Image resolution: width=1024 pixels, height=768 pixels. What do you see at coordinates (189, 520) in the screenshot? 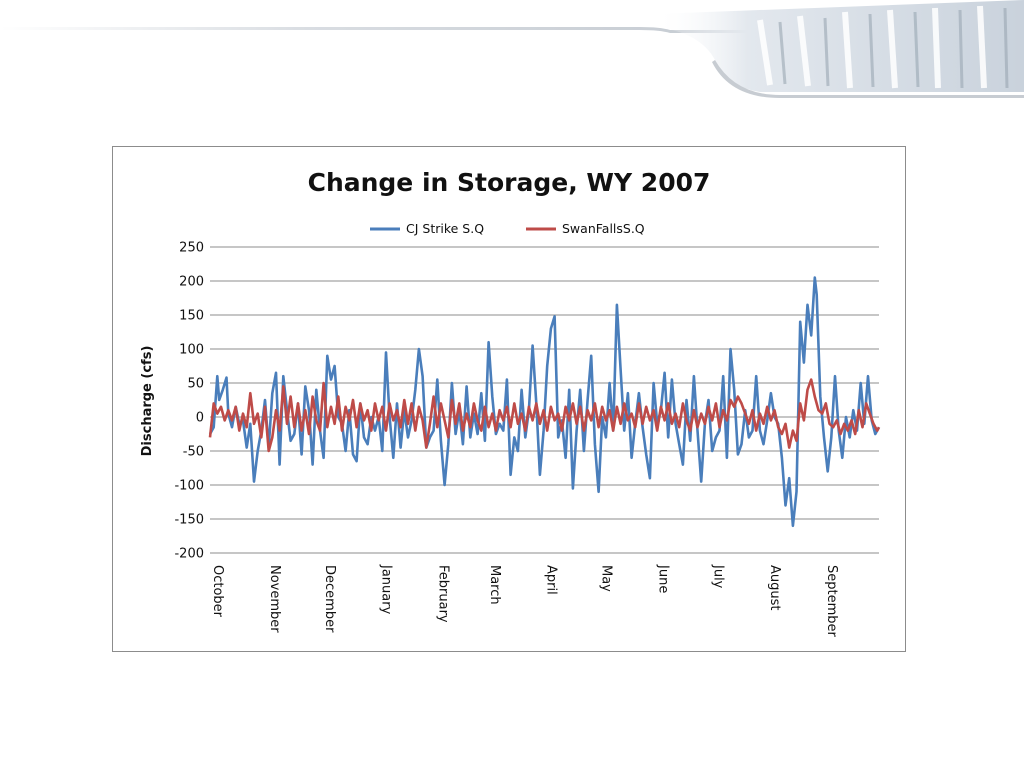
I see `y-tick-label: -150` at bounding box center [189, 520].